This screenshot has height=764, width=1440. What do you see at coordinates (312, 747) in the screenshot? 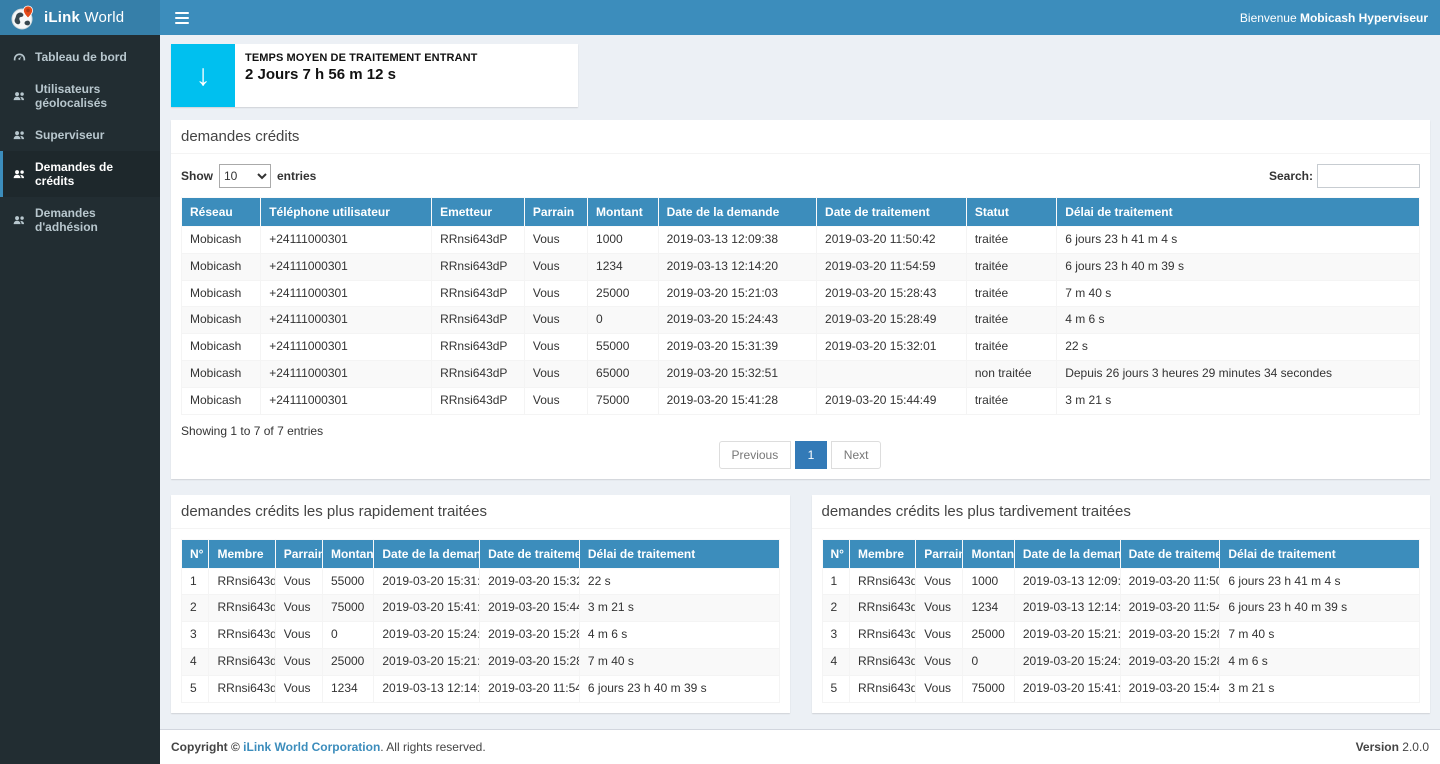
I see `company-link: iLink World Corporation` at bounding box center [312, 747].